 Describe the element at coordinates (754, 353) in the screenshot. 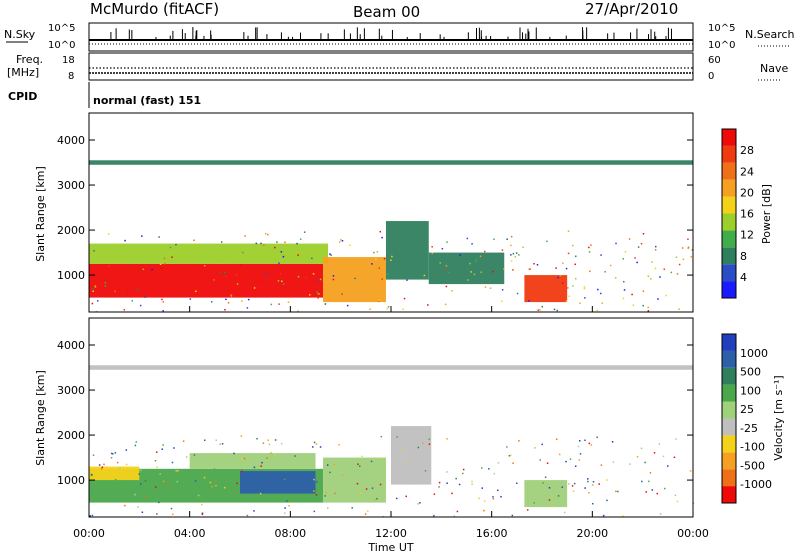

I see `colorbar-tick-label: 1000` at that location.